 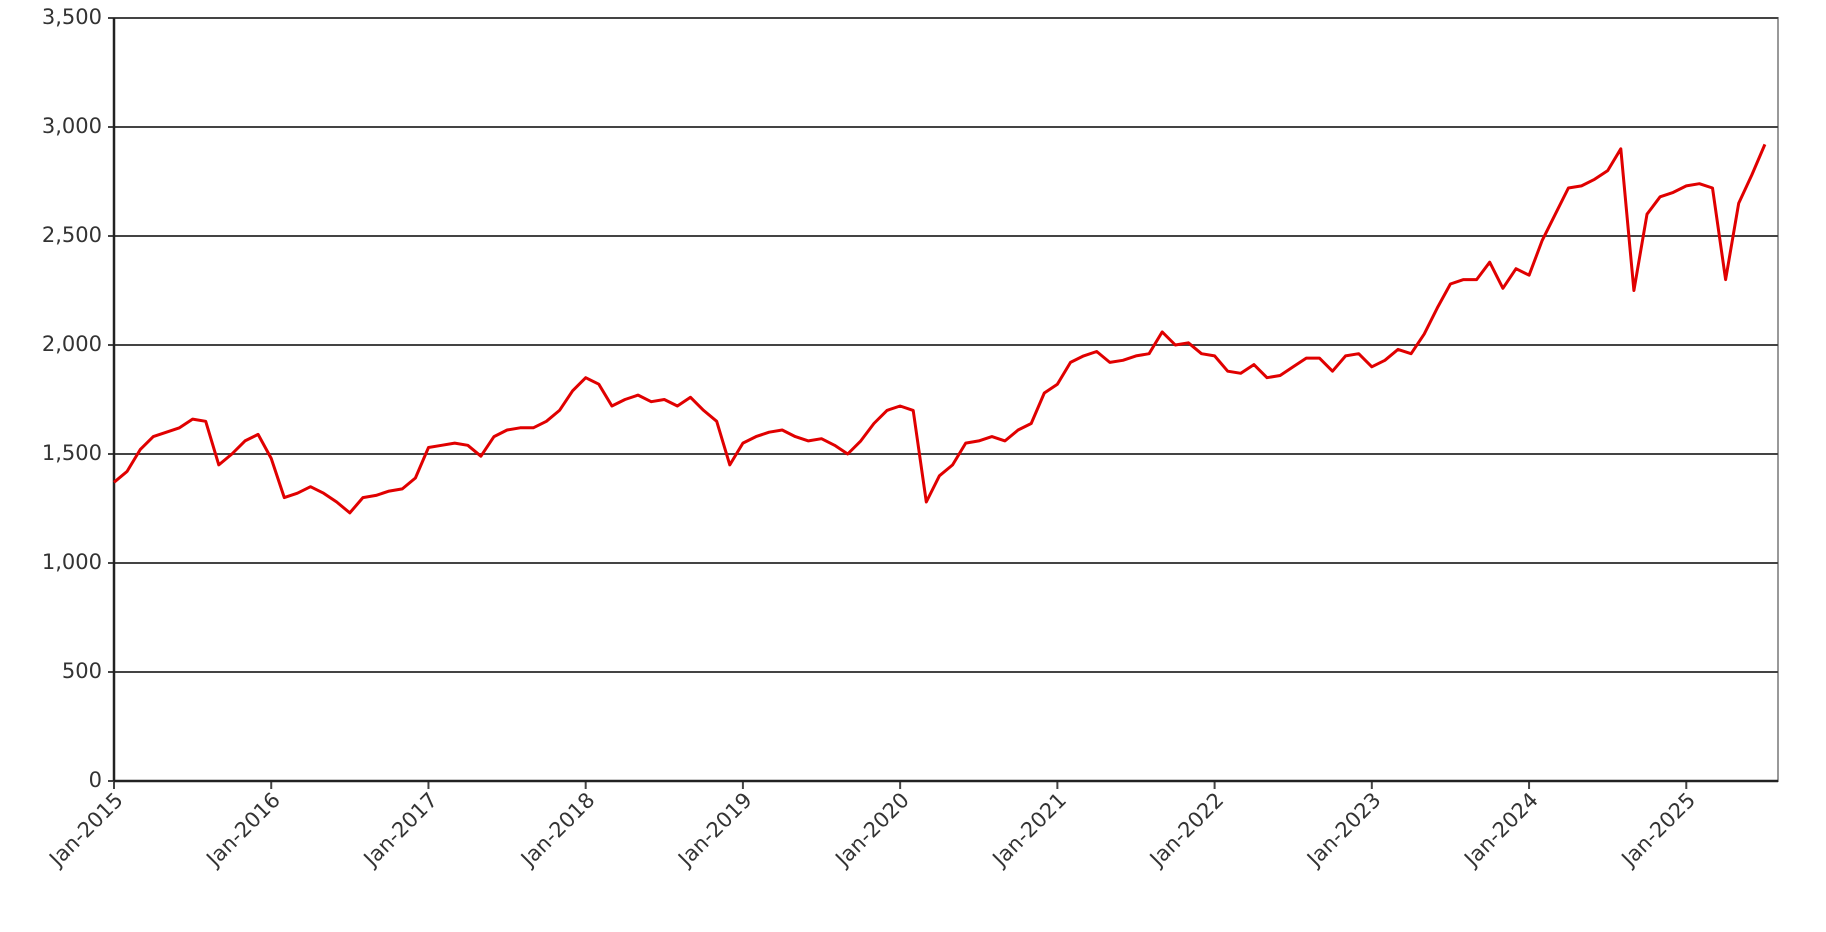 I want to click on x-tick-label: Jan-2019, so click(x=714, y=830).